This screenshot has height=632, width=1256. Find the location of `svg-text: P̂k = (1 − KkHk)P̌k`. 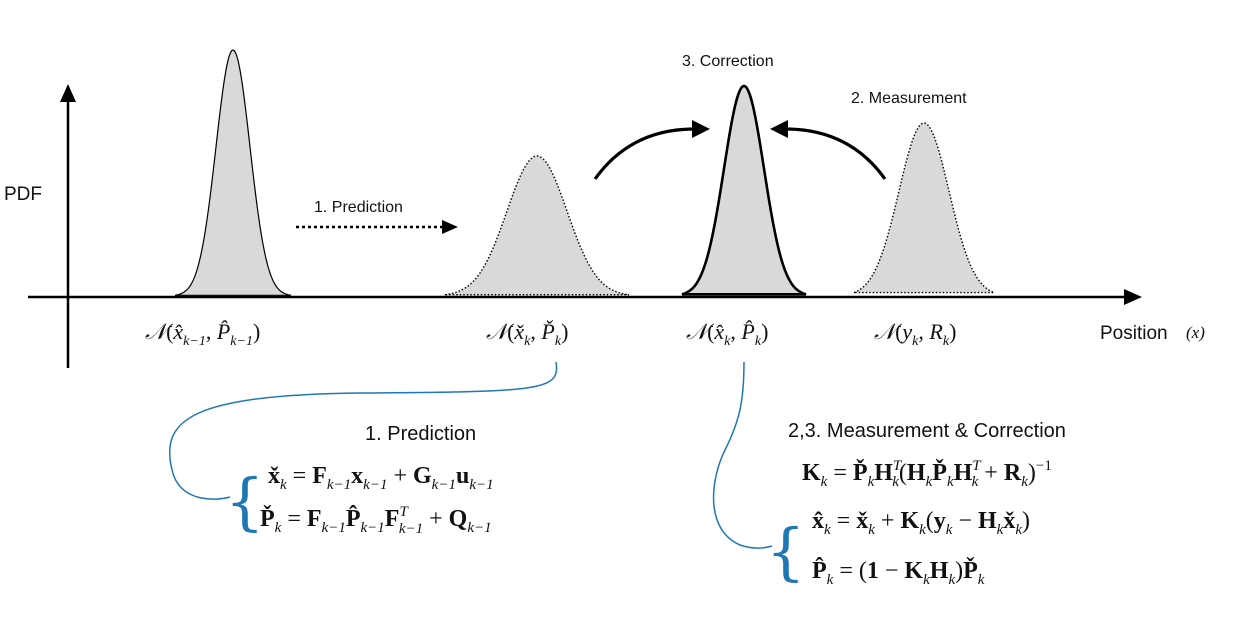

svg-text: P̂k = (1 − KkHk)P̌k is located at coordinates (898, 572).